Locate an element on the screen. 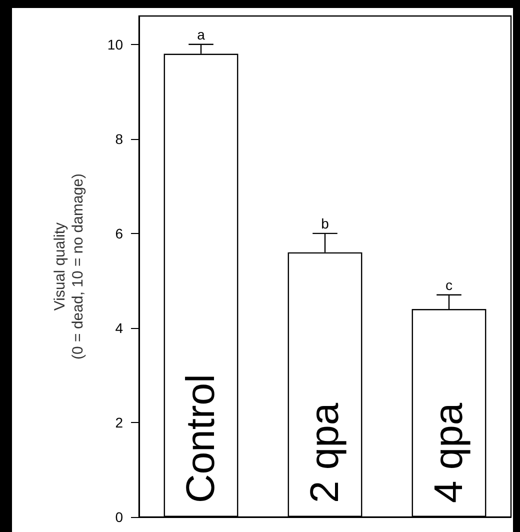  x-tick-label: Control is located at coordinates (201, 438).